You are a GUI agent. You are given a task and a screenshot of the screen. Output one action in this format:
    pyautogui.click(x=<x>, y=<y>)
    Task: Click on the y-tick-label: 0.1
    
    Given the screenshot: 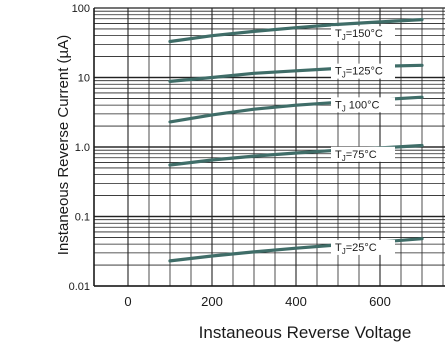 What is the action you would take?
    pyautogui.click(x=82, y=218)
    